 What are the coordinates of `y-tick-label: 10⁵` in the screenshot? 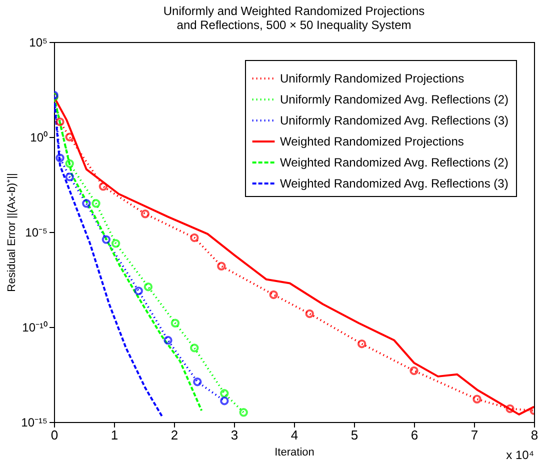 It's located at (38, 43).